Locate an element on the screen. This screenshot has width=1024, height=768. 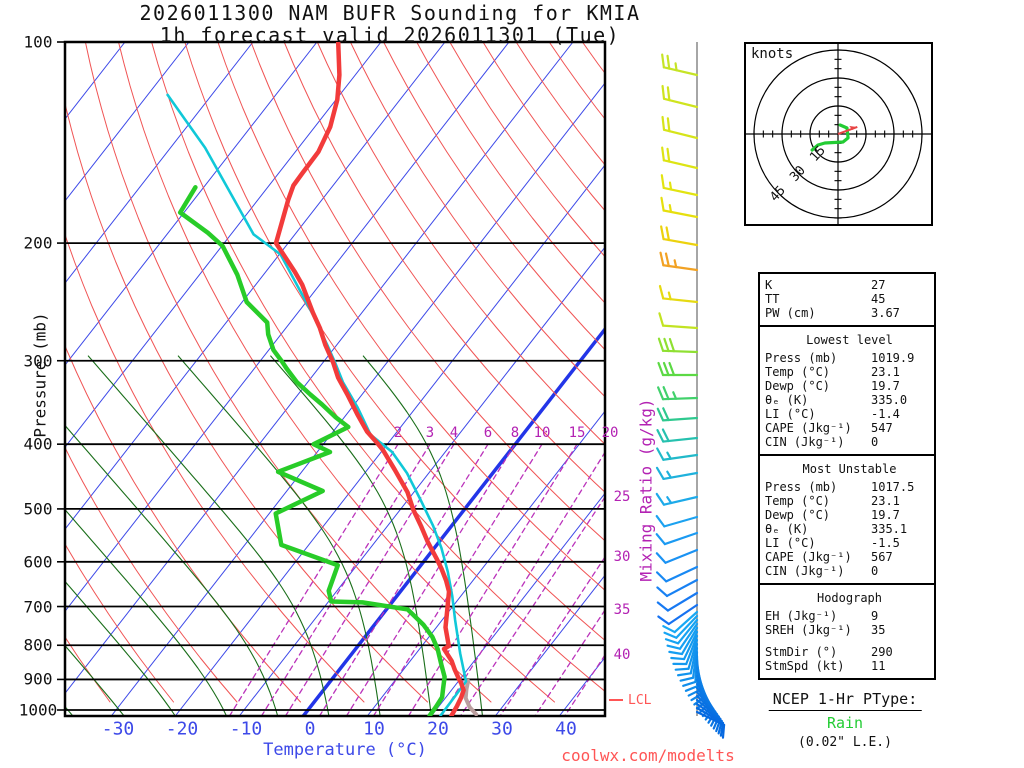
stats-row: EH (Jkg⁻¹) 9 is located at coordinates (849, 616).